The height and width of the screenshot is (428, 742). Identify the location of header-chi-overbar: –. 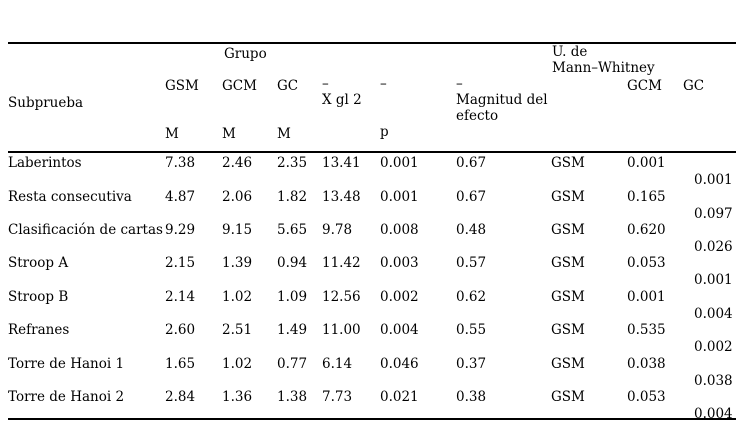
(325, 84).